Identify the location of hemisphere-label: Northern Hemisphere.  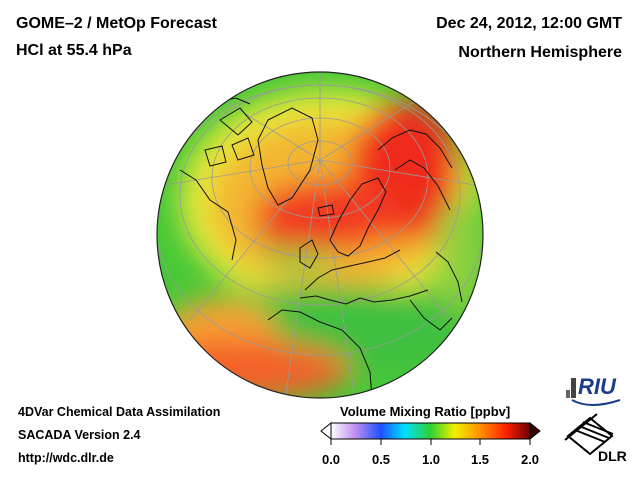
(540, 52).